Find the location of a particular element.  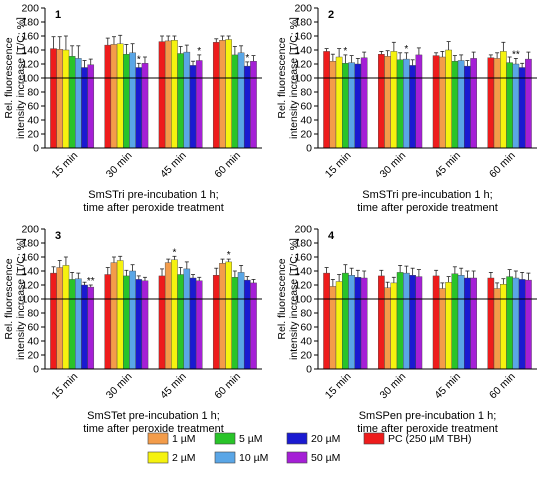

legend-label: 20 µM is located at coordinates (325, 439).